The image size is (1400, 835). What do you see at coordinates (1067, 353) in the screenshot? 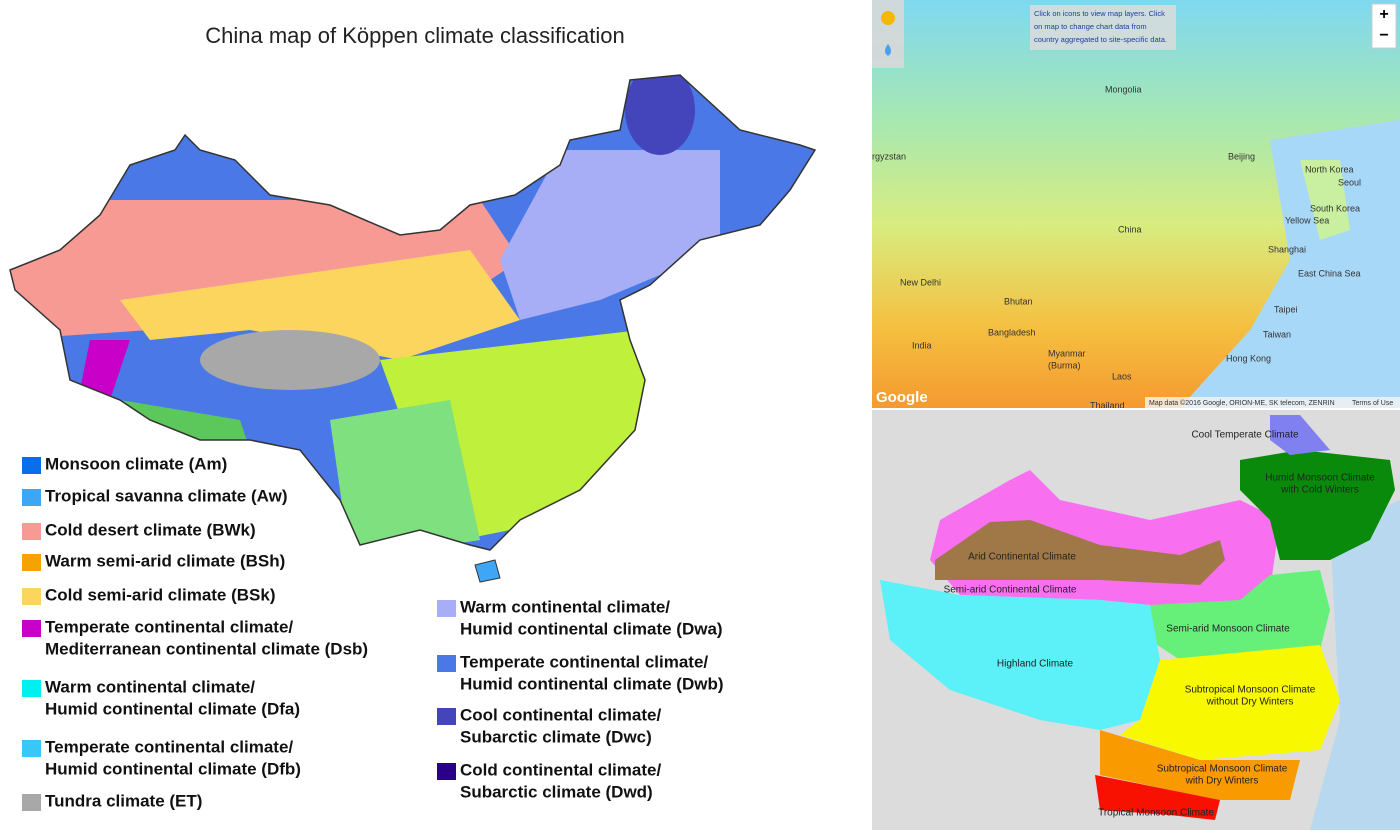
I see `place-label: Myanmar` at bounding box center [1067, 353].